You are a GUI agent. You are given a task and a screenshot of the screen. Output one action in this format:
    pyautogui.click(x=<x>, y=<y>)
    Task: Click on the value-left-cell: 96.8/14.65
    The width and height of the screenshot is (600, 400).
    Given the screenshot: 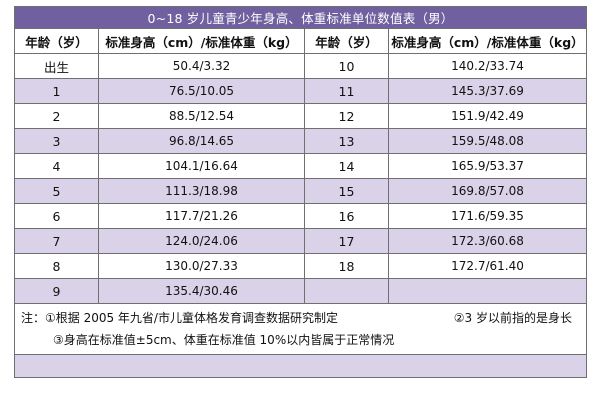 What is the action you would take?
    pyautogui.click(x=201, y=141)
    